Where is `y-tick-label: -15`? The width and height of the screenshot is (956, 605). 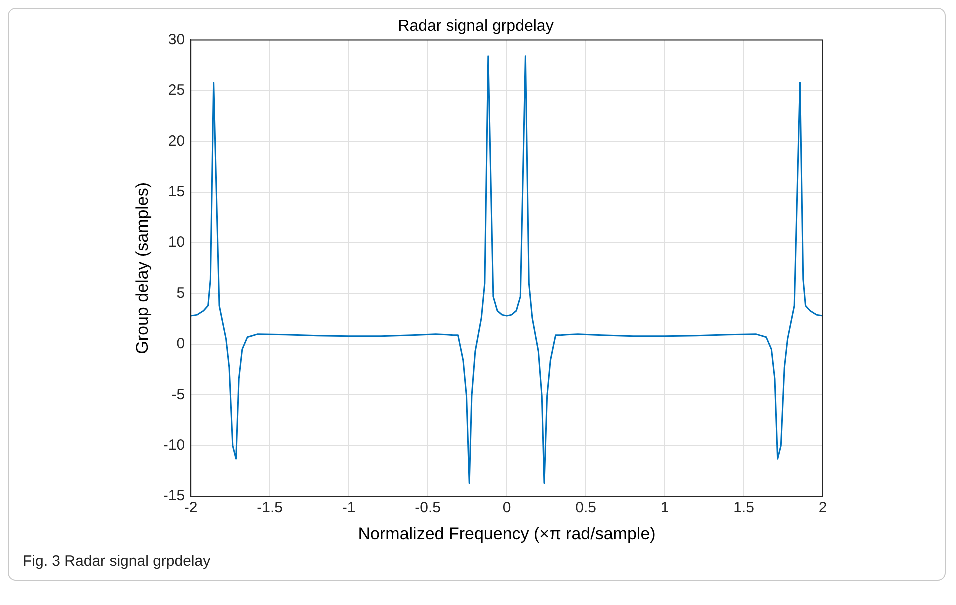
y-tick-label: -15 is located at coordinates (174, 496).